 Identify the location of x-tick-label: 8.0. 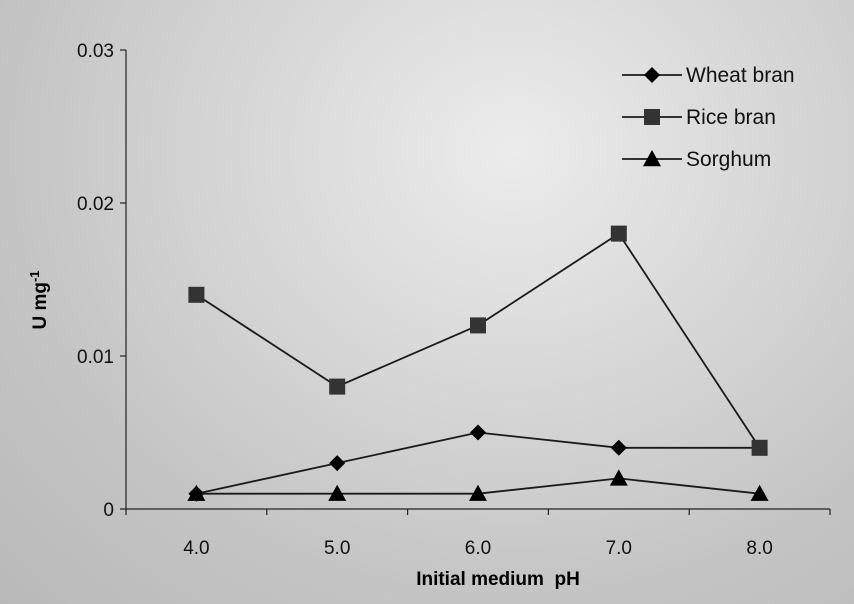
(759, 548).